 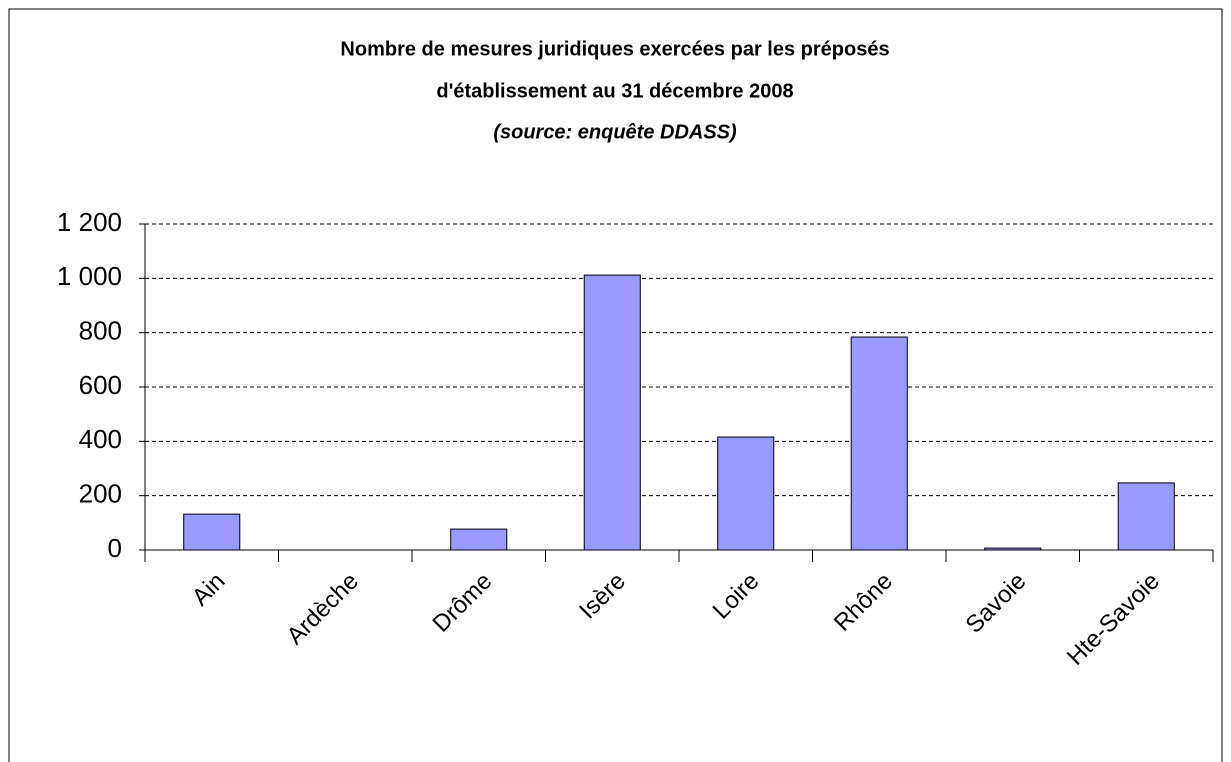 I want to click on y-tick-label: 0, so click(x=115, y=548).